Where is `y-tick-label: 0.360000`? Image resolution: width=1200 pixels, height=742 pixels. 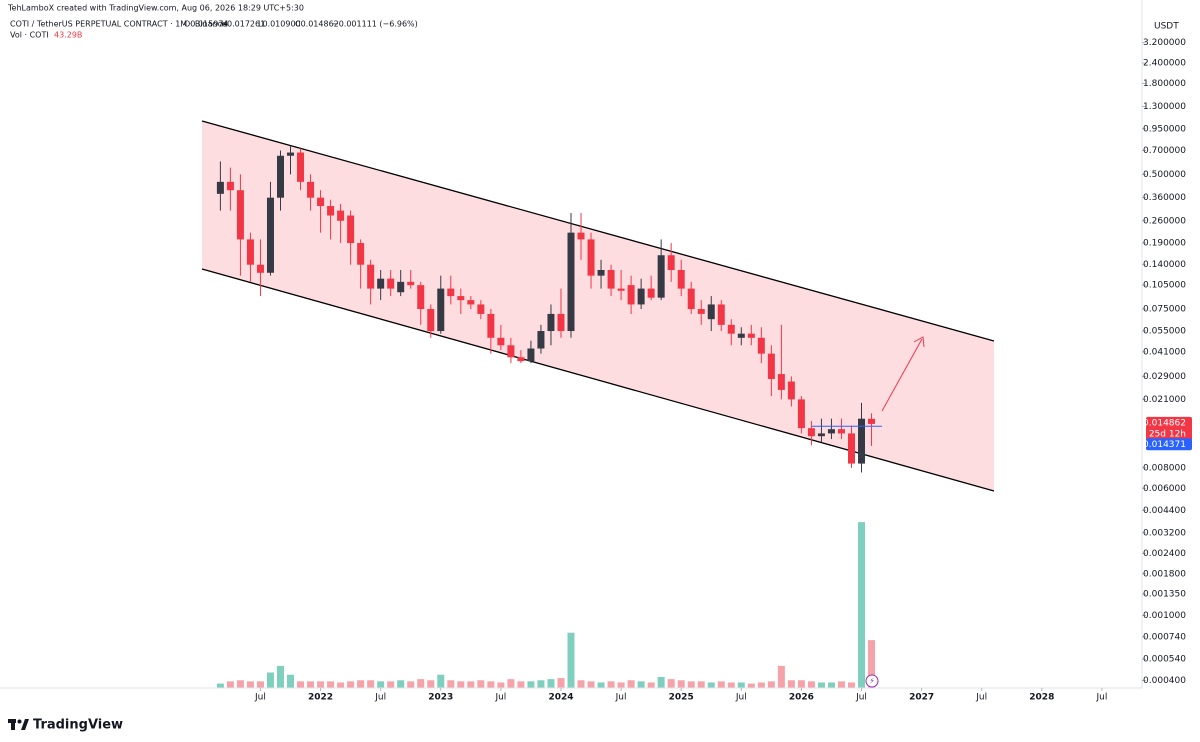
y-tick-label: 0.360000 is located at coordinates (1164, 198).